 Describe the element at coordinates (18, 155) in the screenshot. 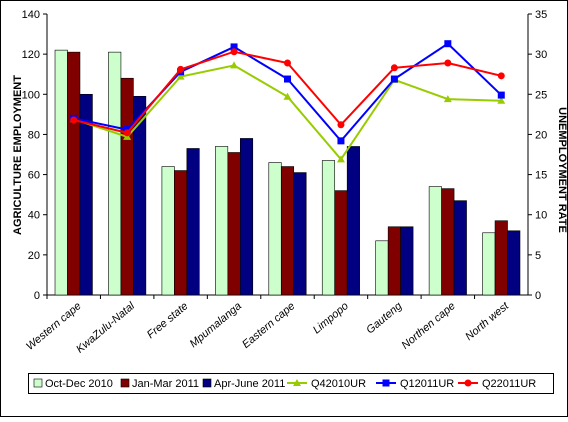

I see `y-axis-title: AGRICULTURE EMPLOYMENT` at that location.